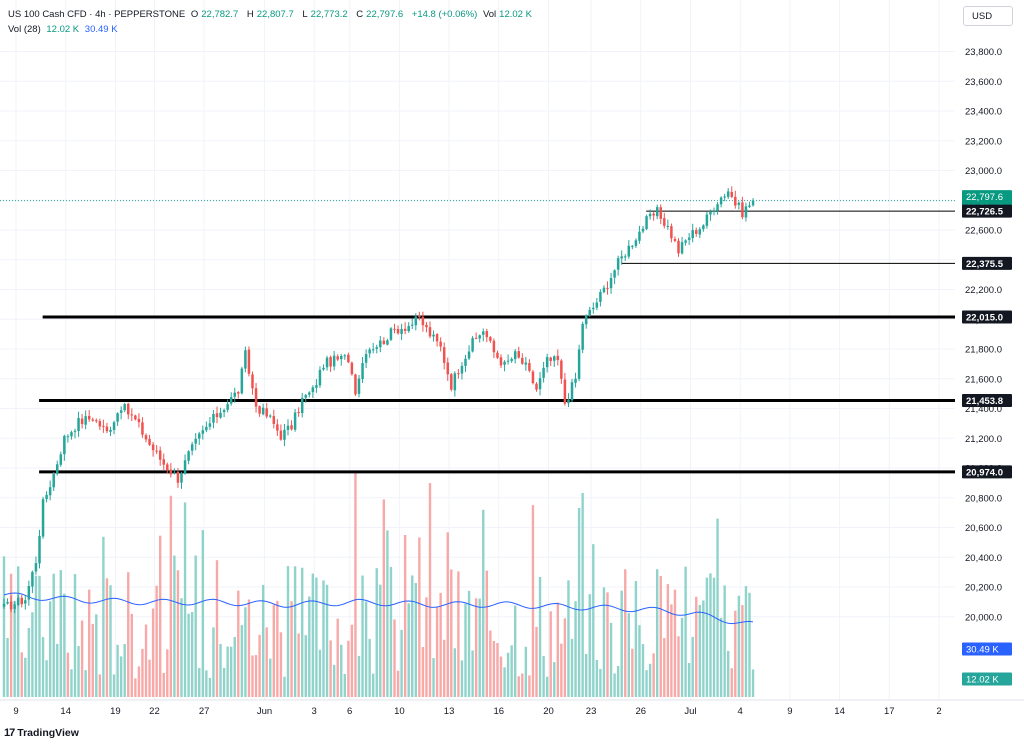  Describe the element at coordinates (24, 29) in the screenshot. I see `legend-vol-ma-label: Vol (28)` at that location.